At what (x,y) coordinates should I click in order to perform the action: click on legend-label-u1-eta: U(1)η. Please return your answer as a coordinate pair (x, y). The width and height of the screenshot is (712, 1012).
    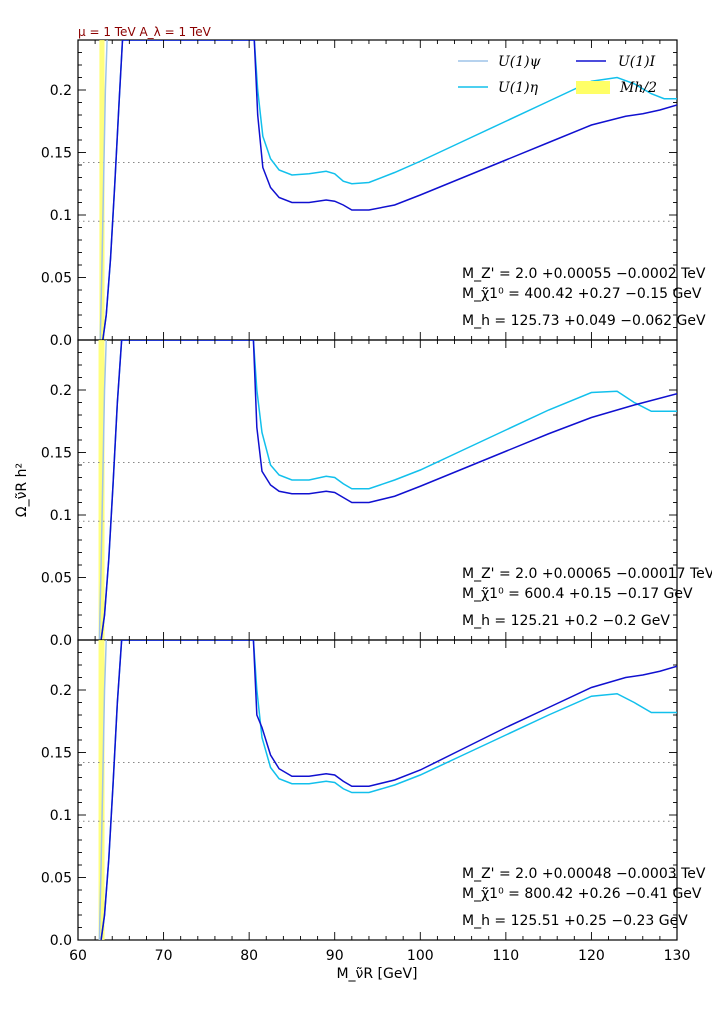
    Looking at the image, I should click on (518, 88).